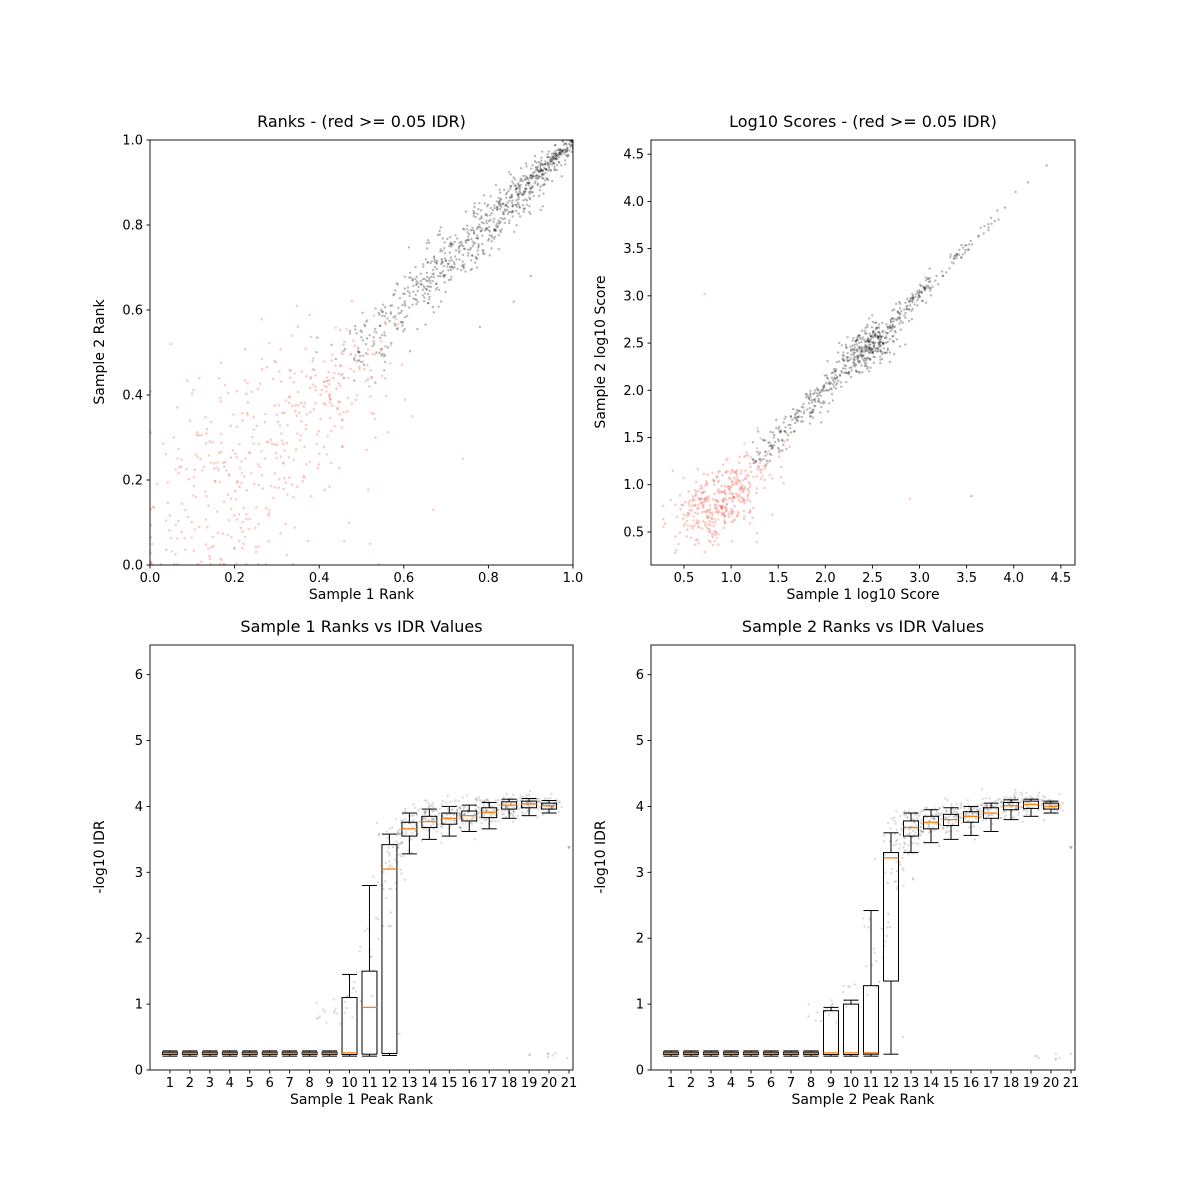  I want to click on sample2-rank-idr-boxplot-tick-marks, so click(859, 874).